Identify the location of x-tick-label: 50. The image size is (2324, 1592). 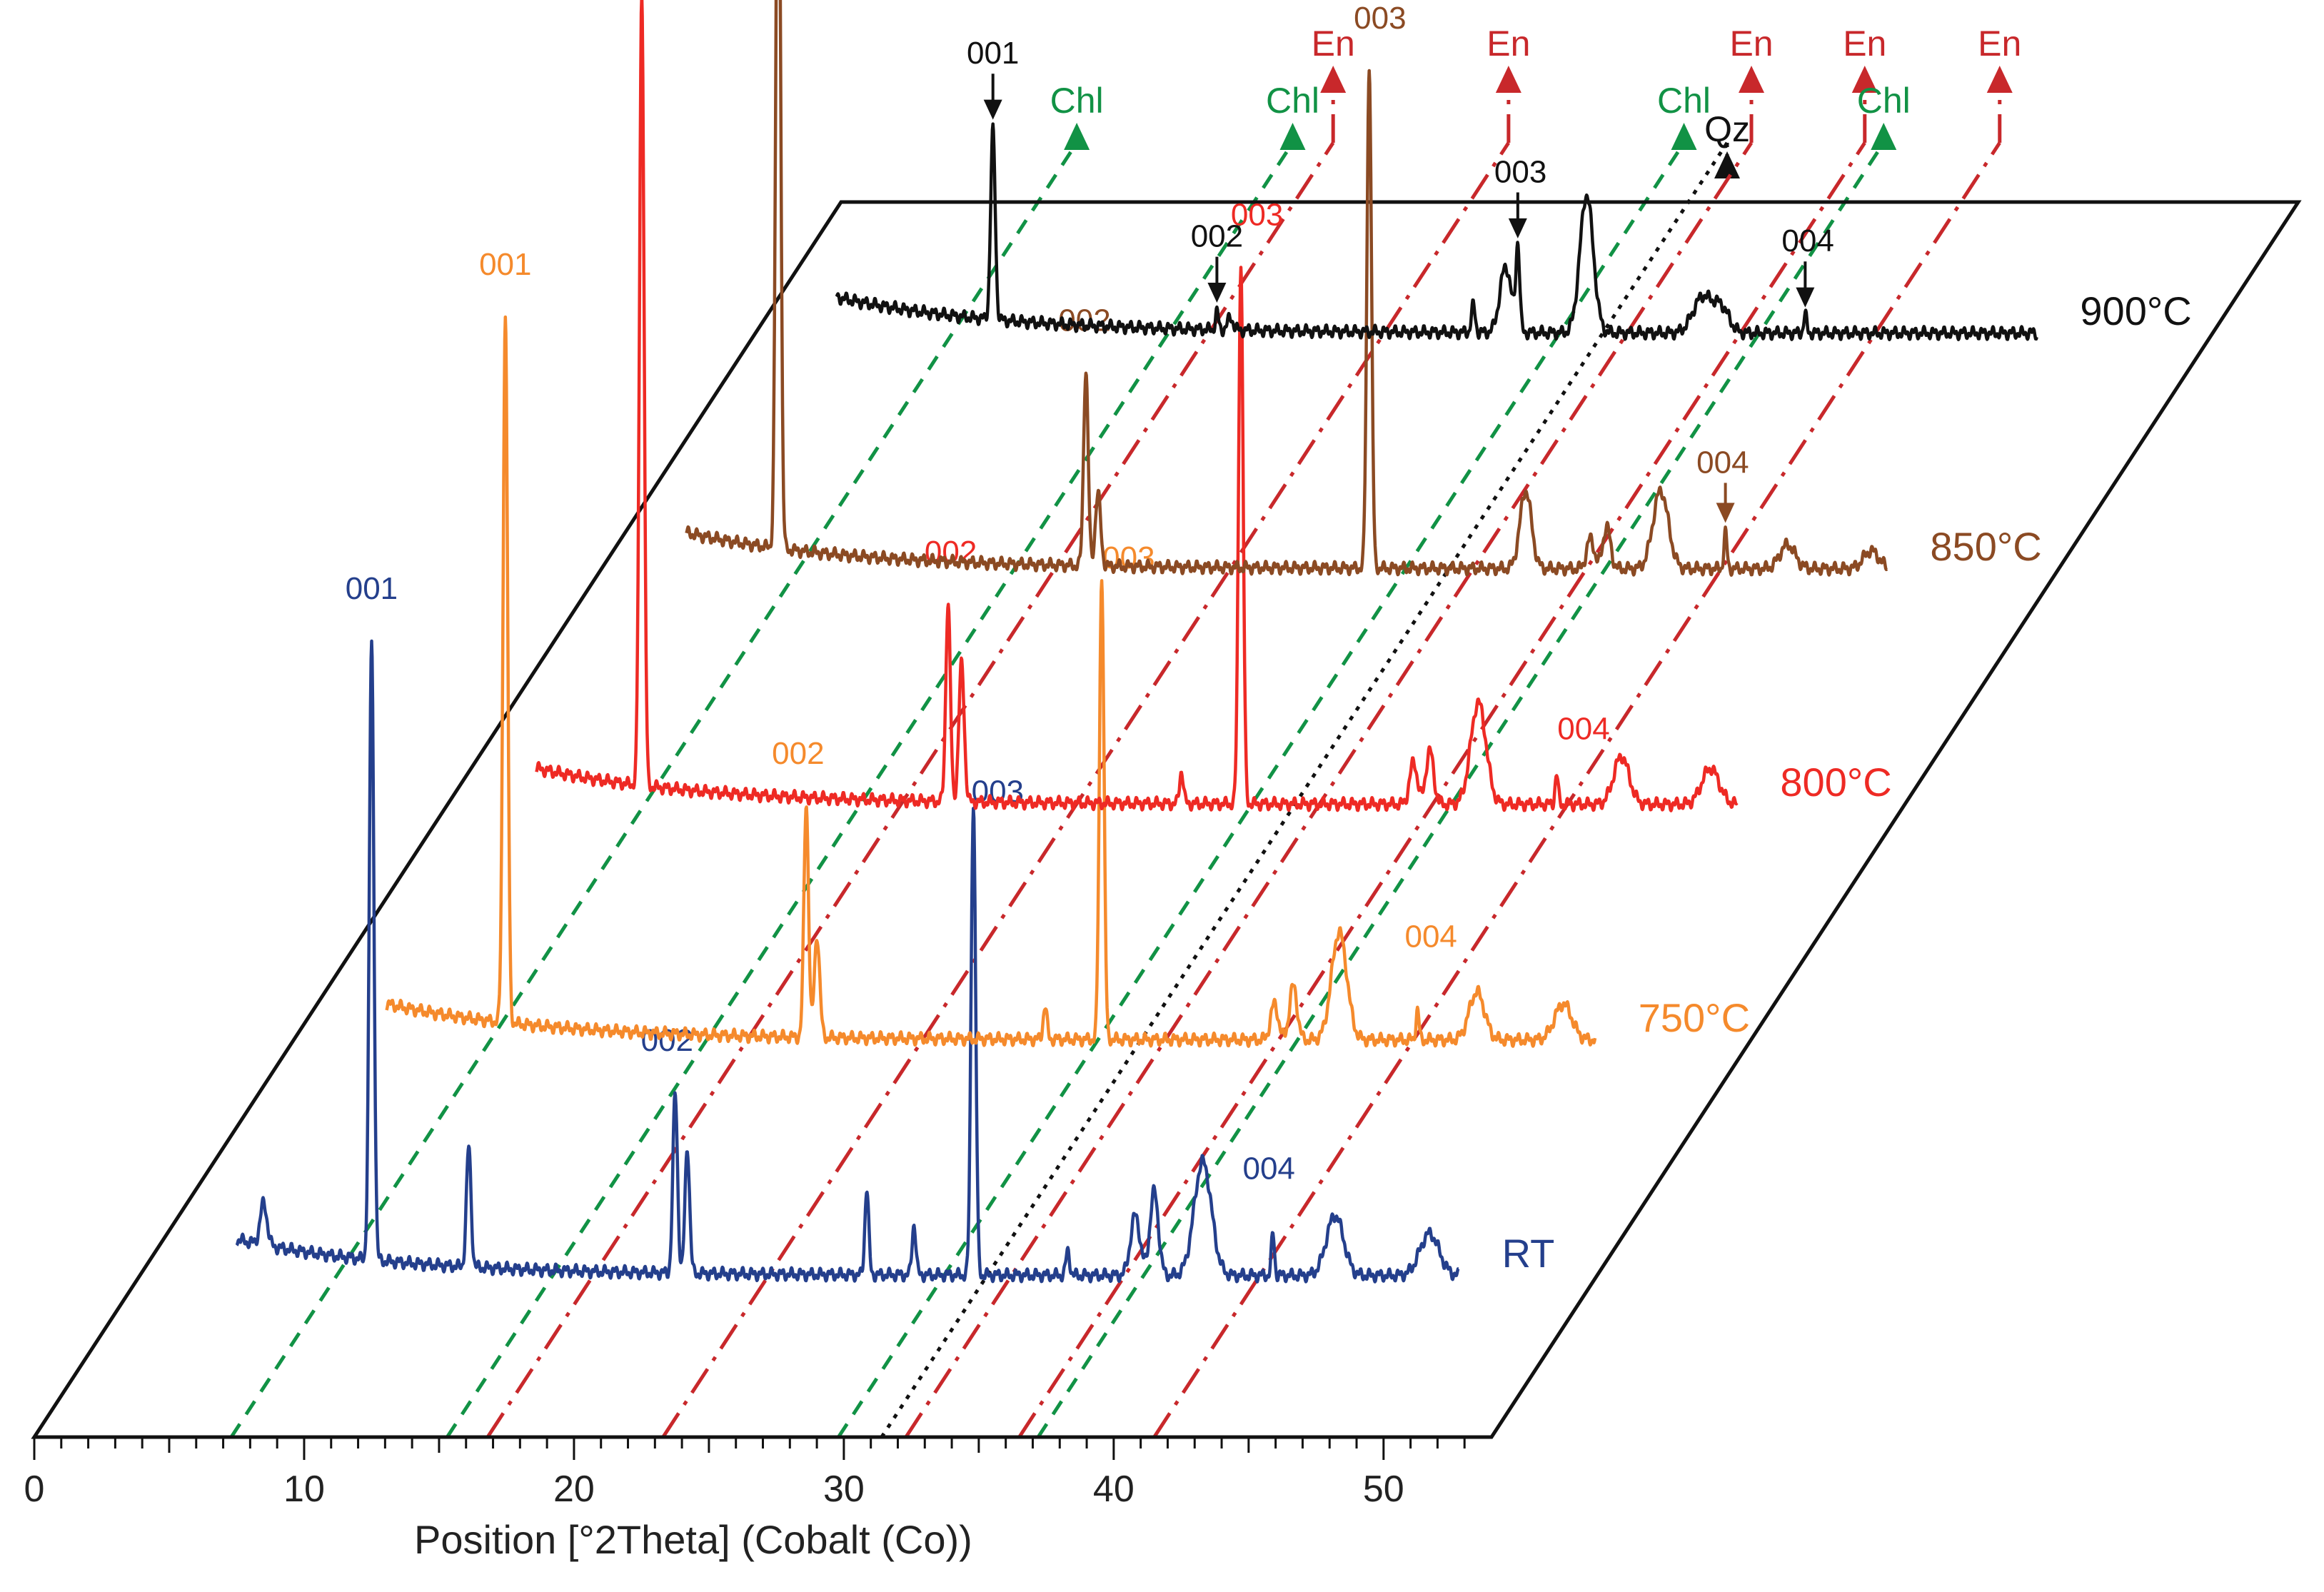
(1383, 1489).